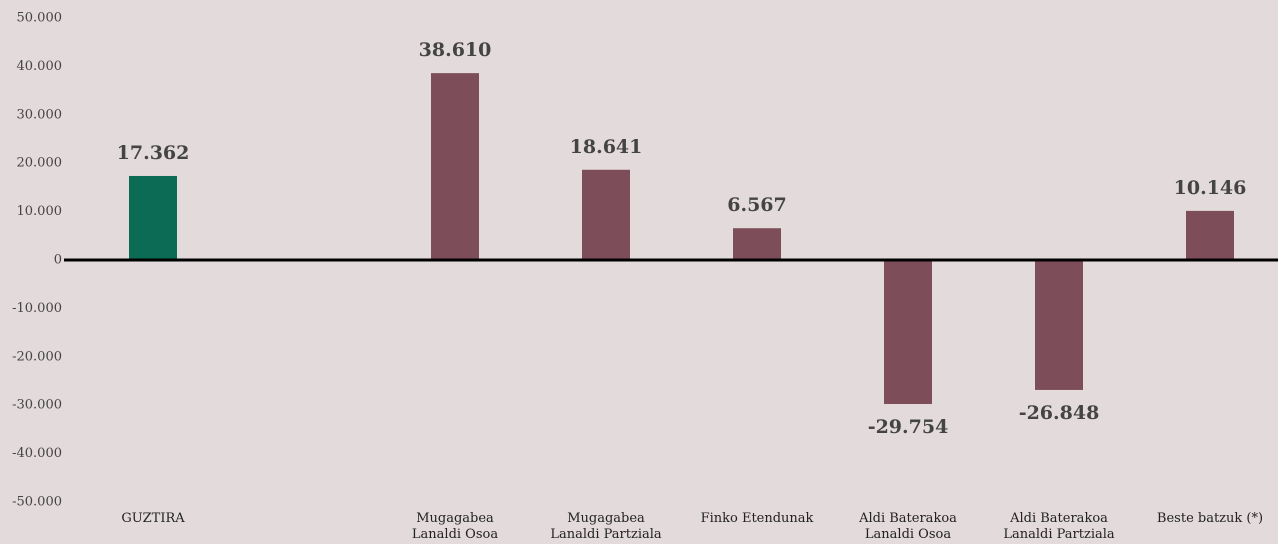  What do you see at coordinates (908, 526) in the screenshot?
I see `x-tick-label: Aldi Baterakoa Lanaldi Osoa` at bounding box center [908, 526].